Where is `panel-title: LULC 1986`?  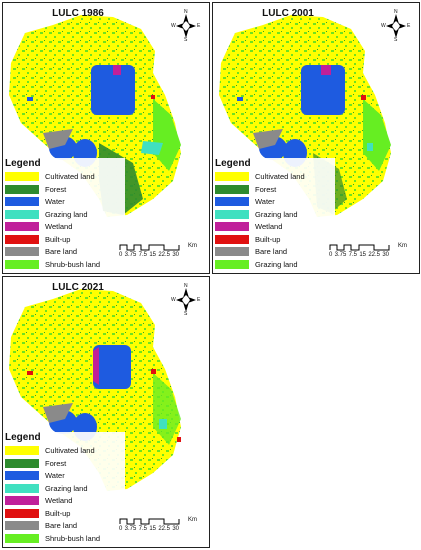
panel-title: LULC 1986 is located at coordinates (78, 13).